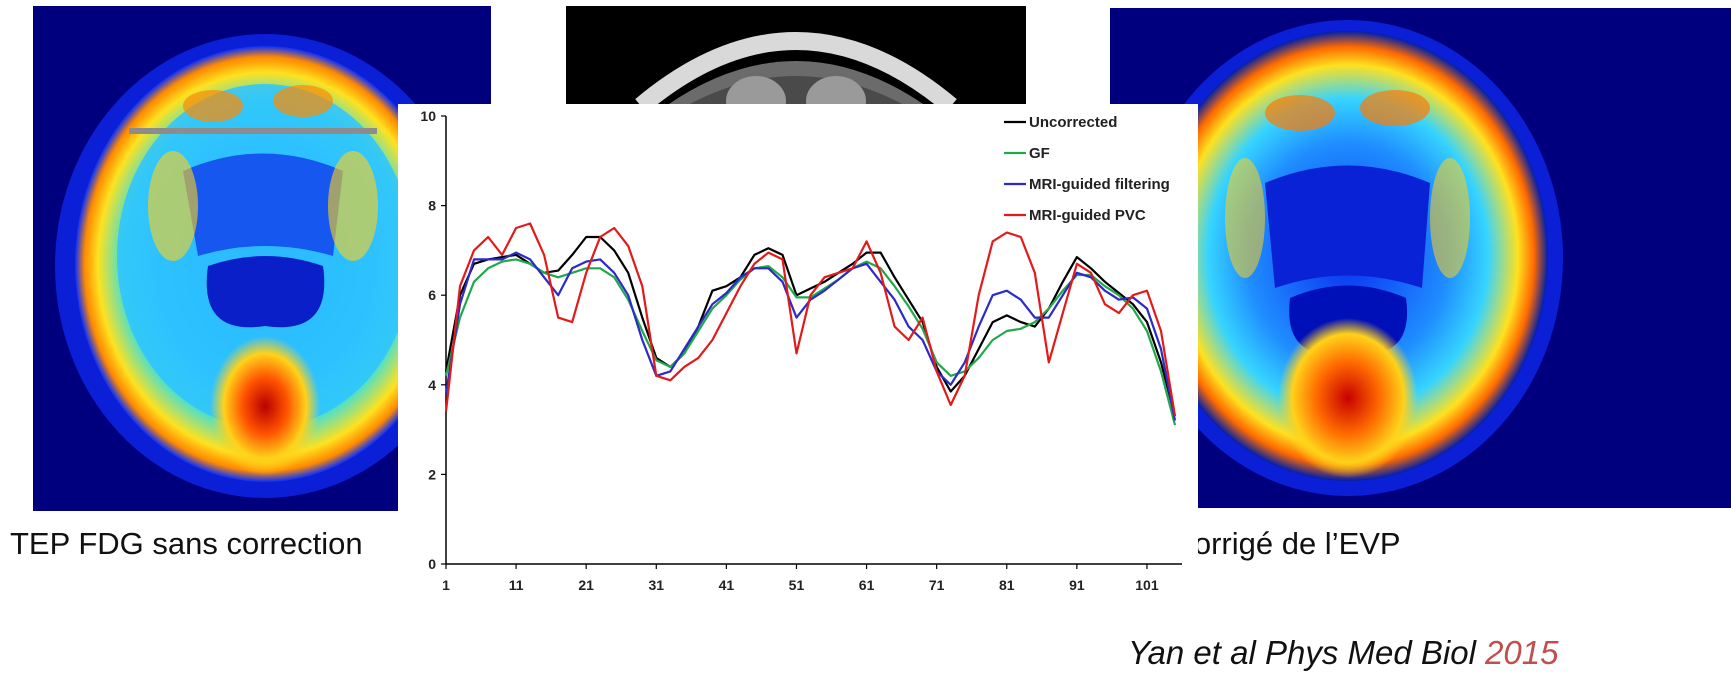 The image size is (1731, 682). I want to click on legend-label: MRI-guided filtering, so click(1099, 184).